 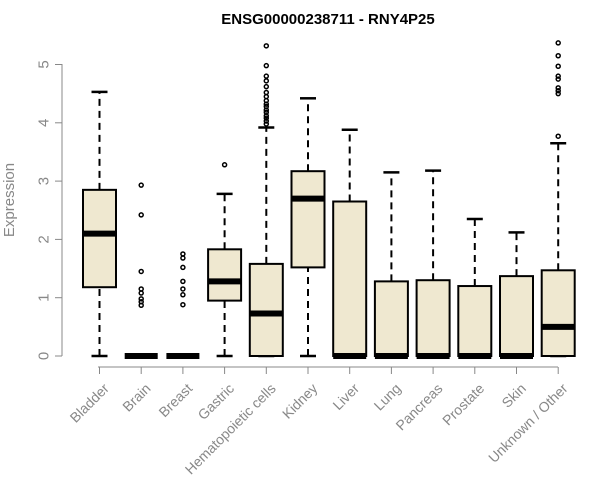 I want to click on x-tick-label: Breast, so click(x=175, y=400).